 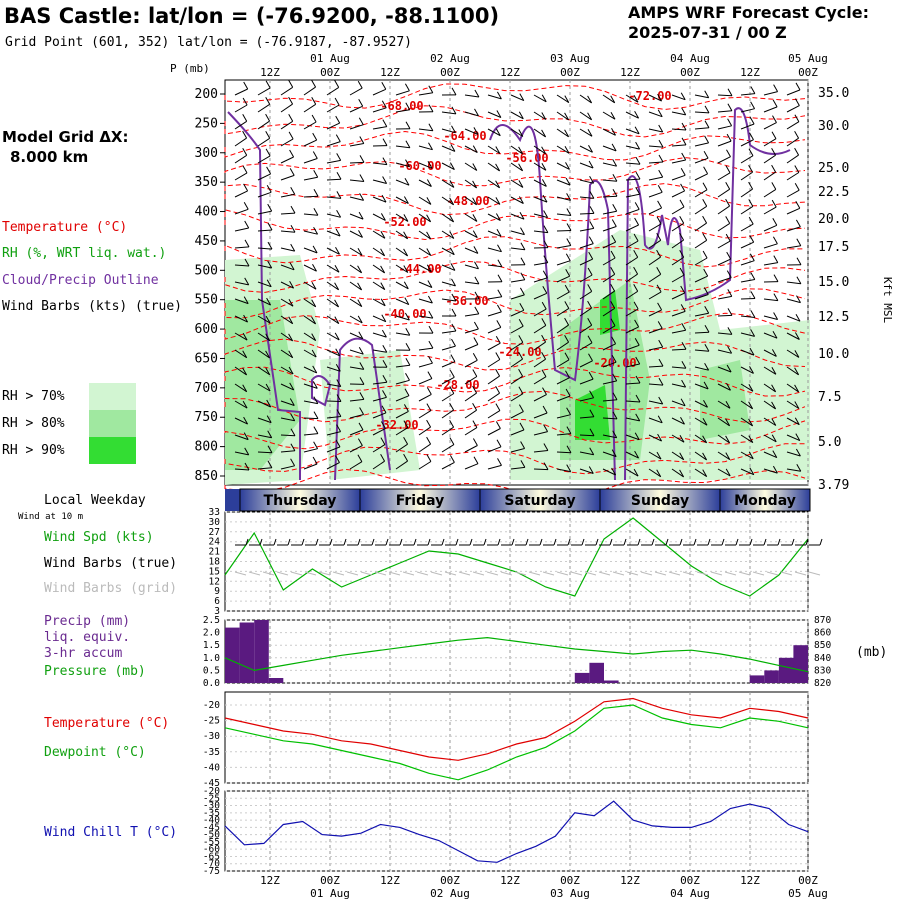 What do you see at coordinates (95, 752) in the screenshot?
I see `legend-dewpoint: Dewpoint (°C)` at bounding box center [95, 752].